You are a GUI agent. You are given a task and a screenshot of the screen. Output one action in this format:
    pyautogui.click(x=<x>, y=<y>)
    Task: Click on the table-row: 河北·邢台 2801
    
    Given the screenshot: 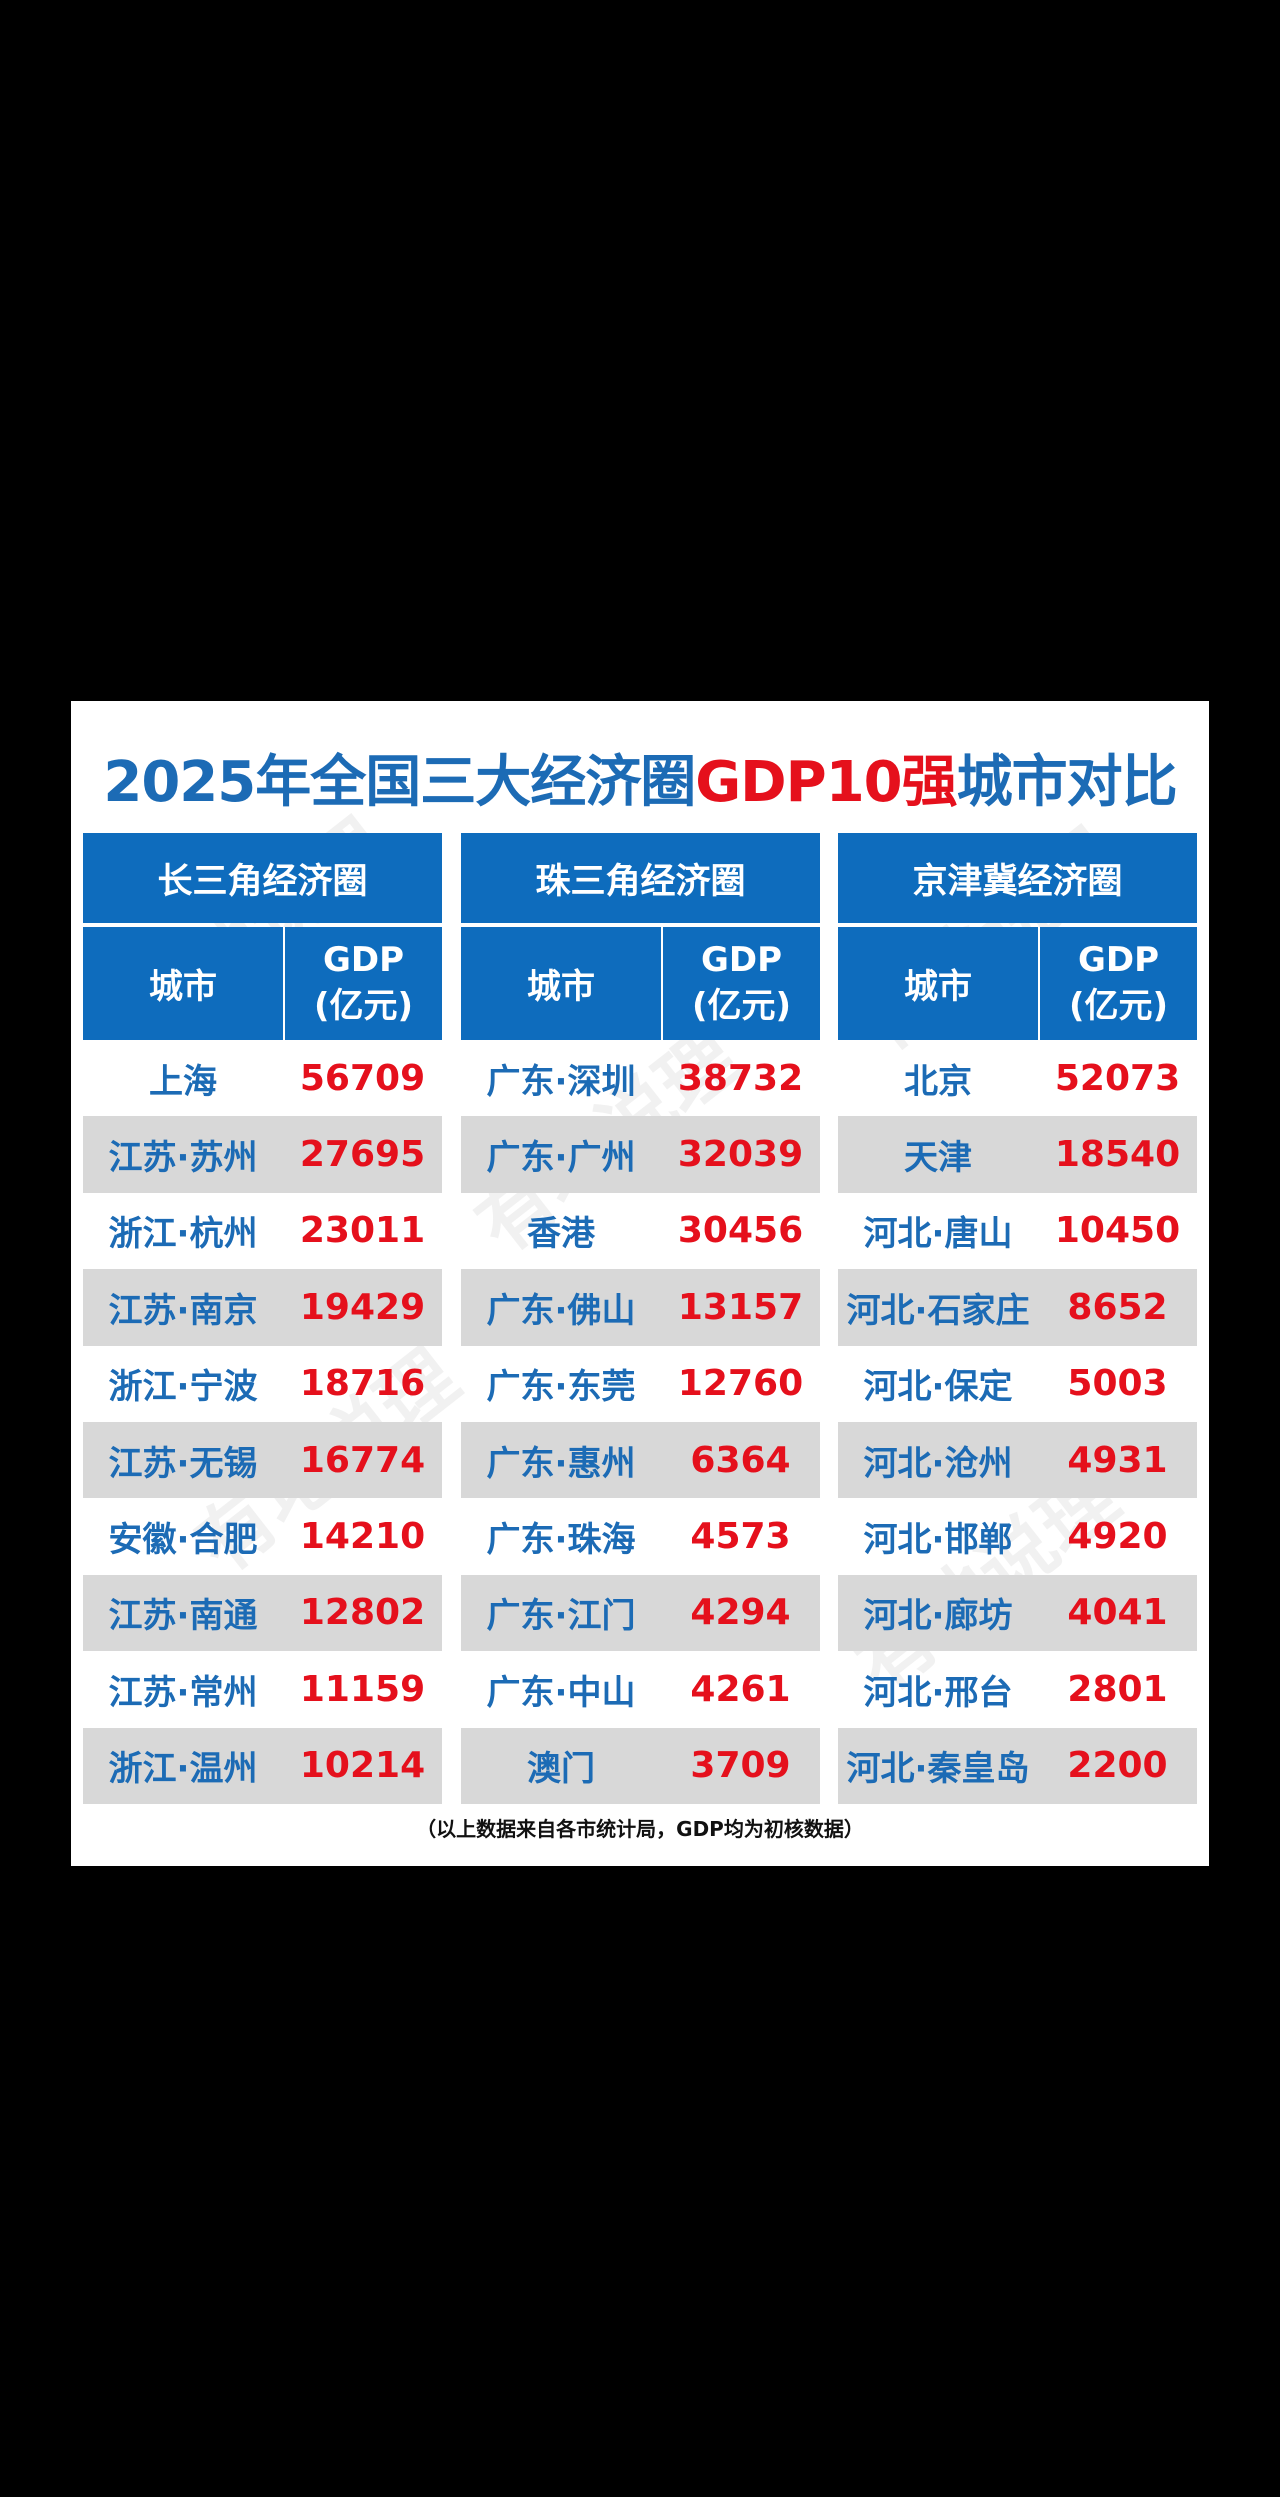 What is the action you would take?
    pyautogui.click(x=1017, y=1689)
    